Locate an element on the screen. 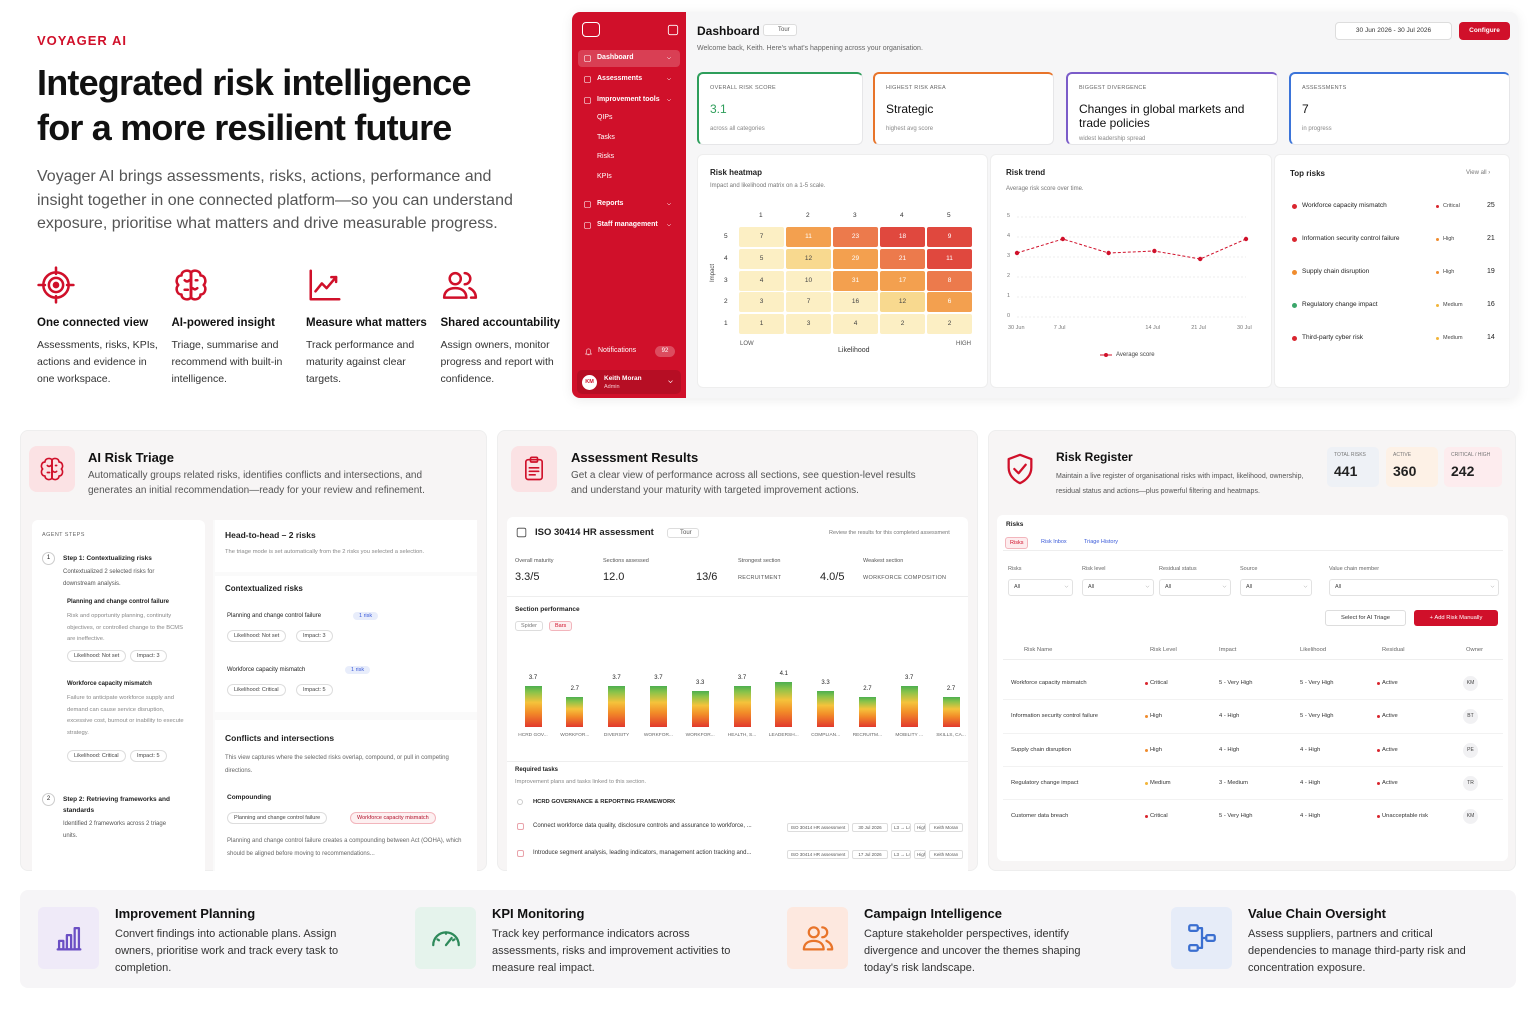 The height and width of the screenshot is (1024, 1536). kpi-label: HIGHEST RISK AREA is located at coordinates (916, 88).